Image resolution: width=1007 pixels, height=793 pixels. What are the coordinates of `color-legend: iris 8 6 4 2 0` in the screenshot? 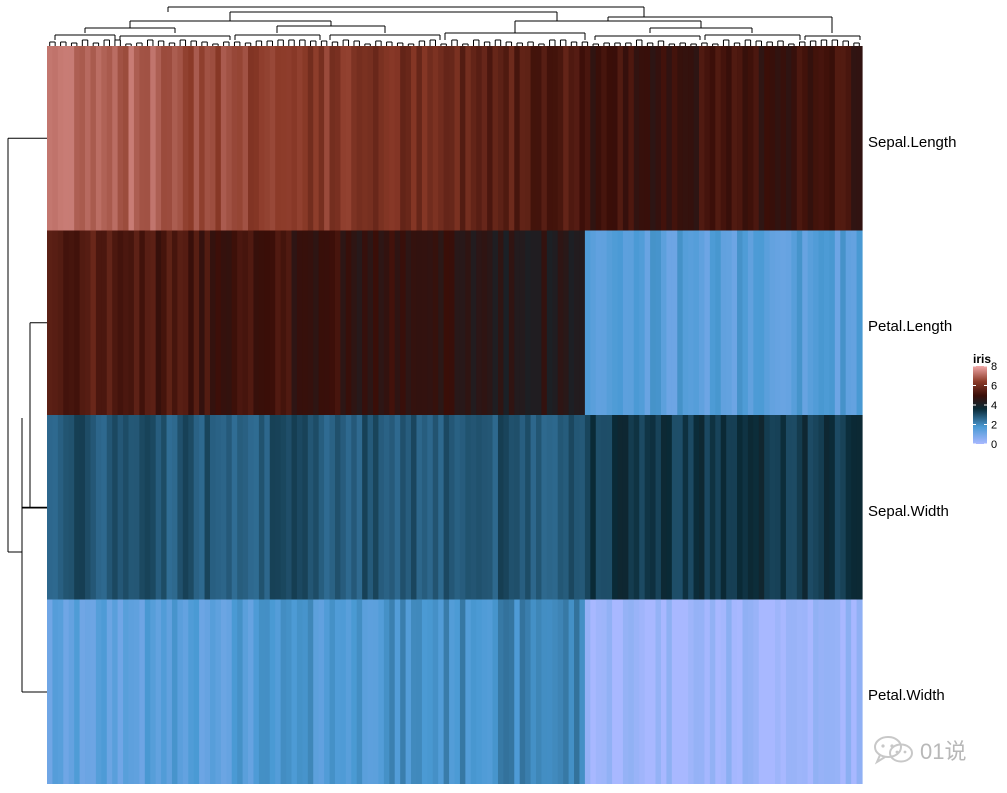 It's located at (985, 401).